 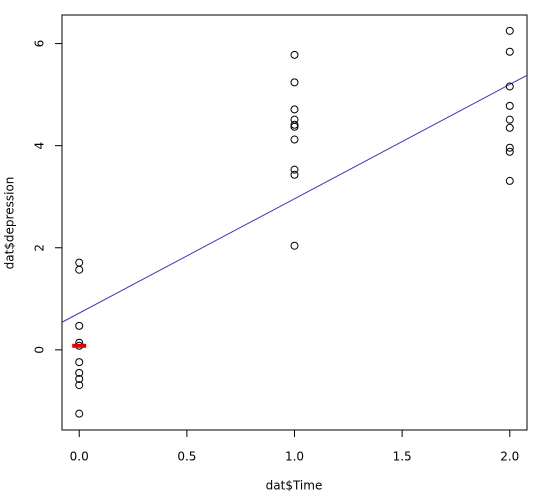 What do you see at coordinates (402, 457) in the screenshot?
I see `x-tick-label: 1.5` at bounding box center [402, 457].